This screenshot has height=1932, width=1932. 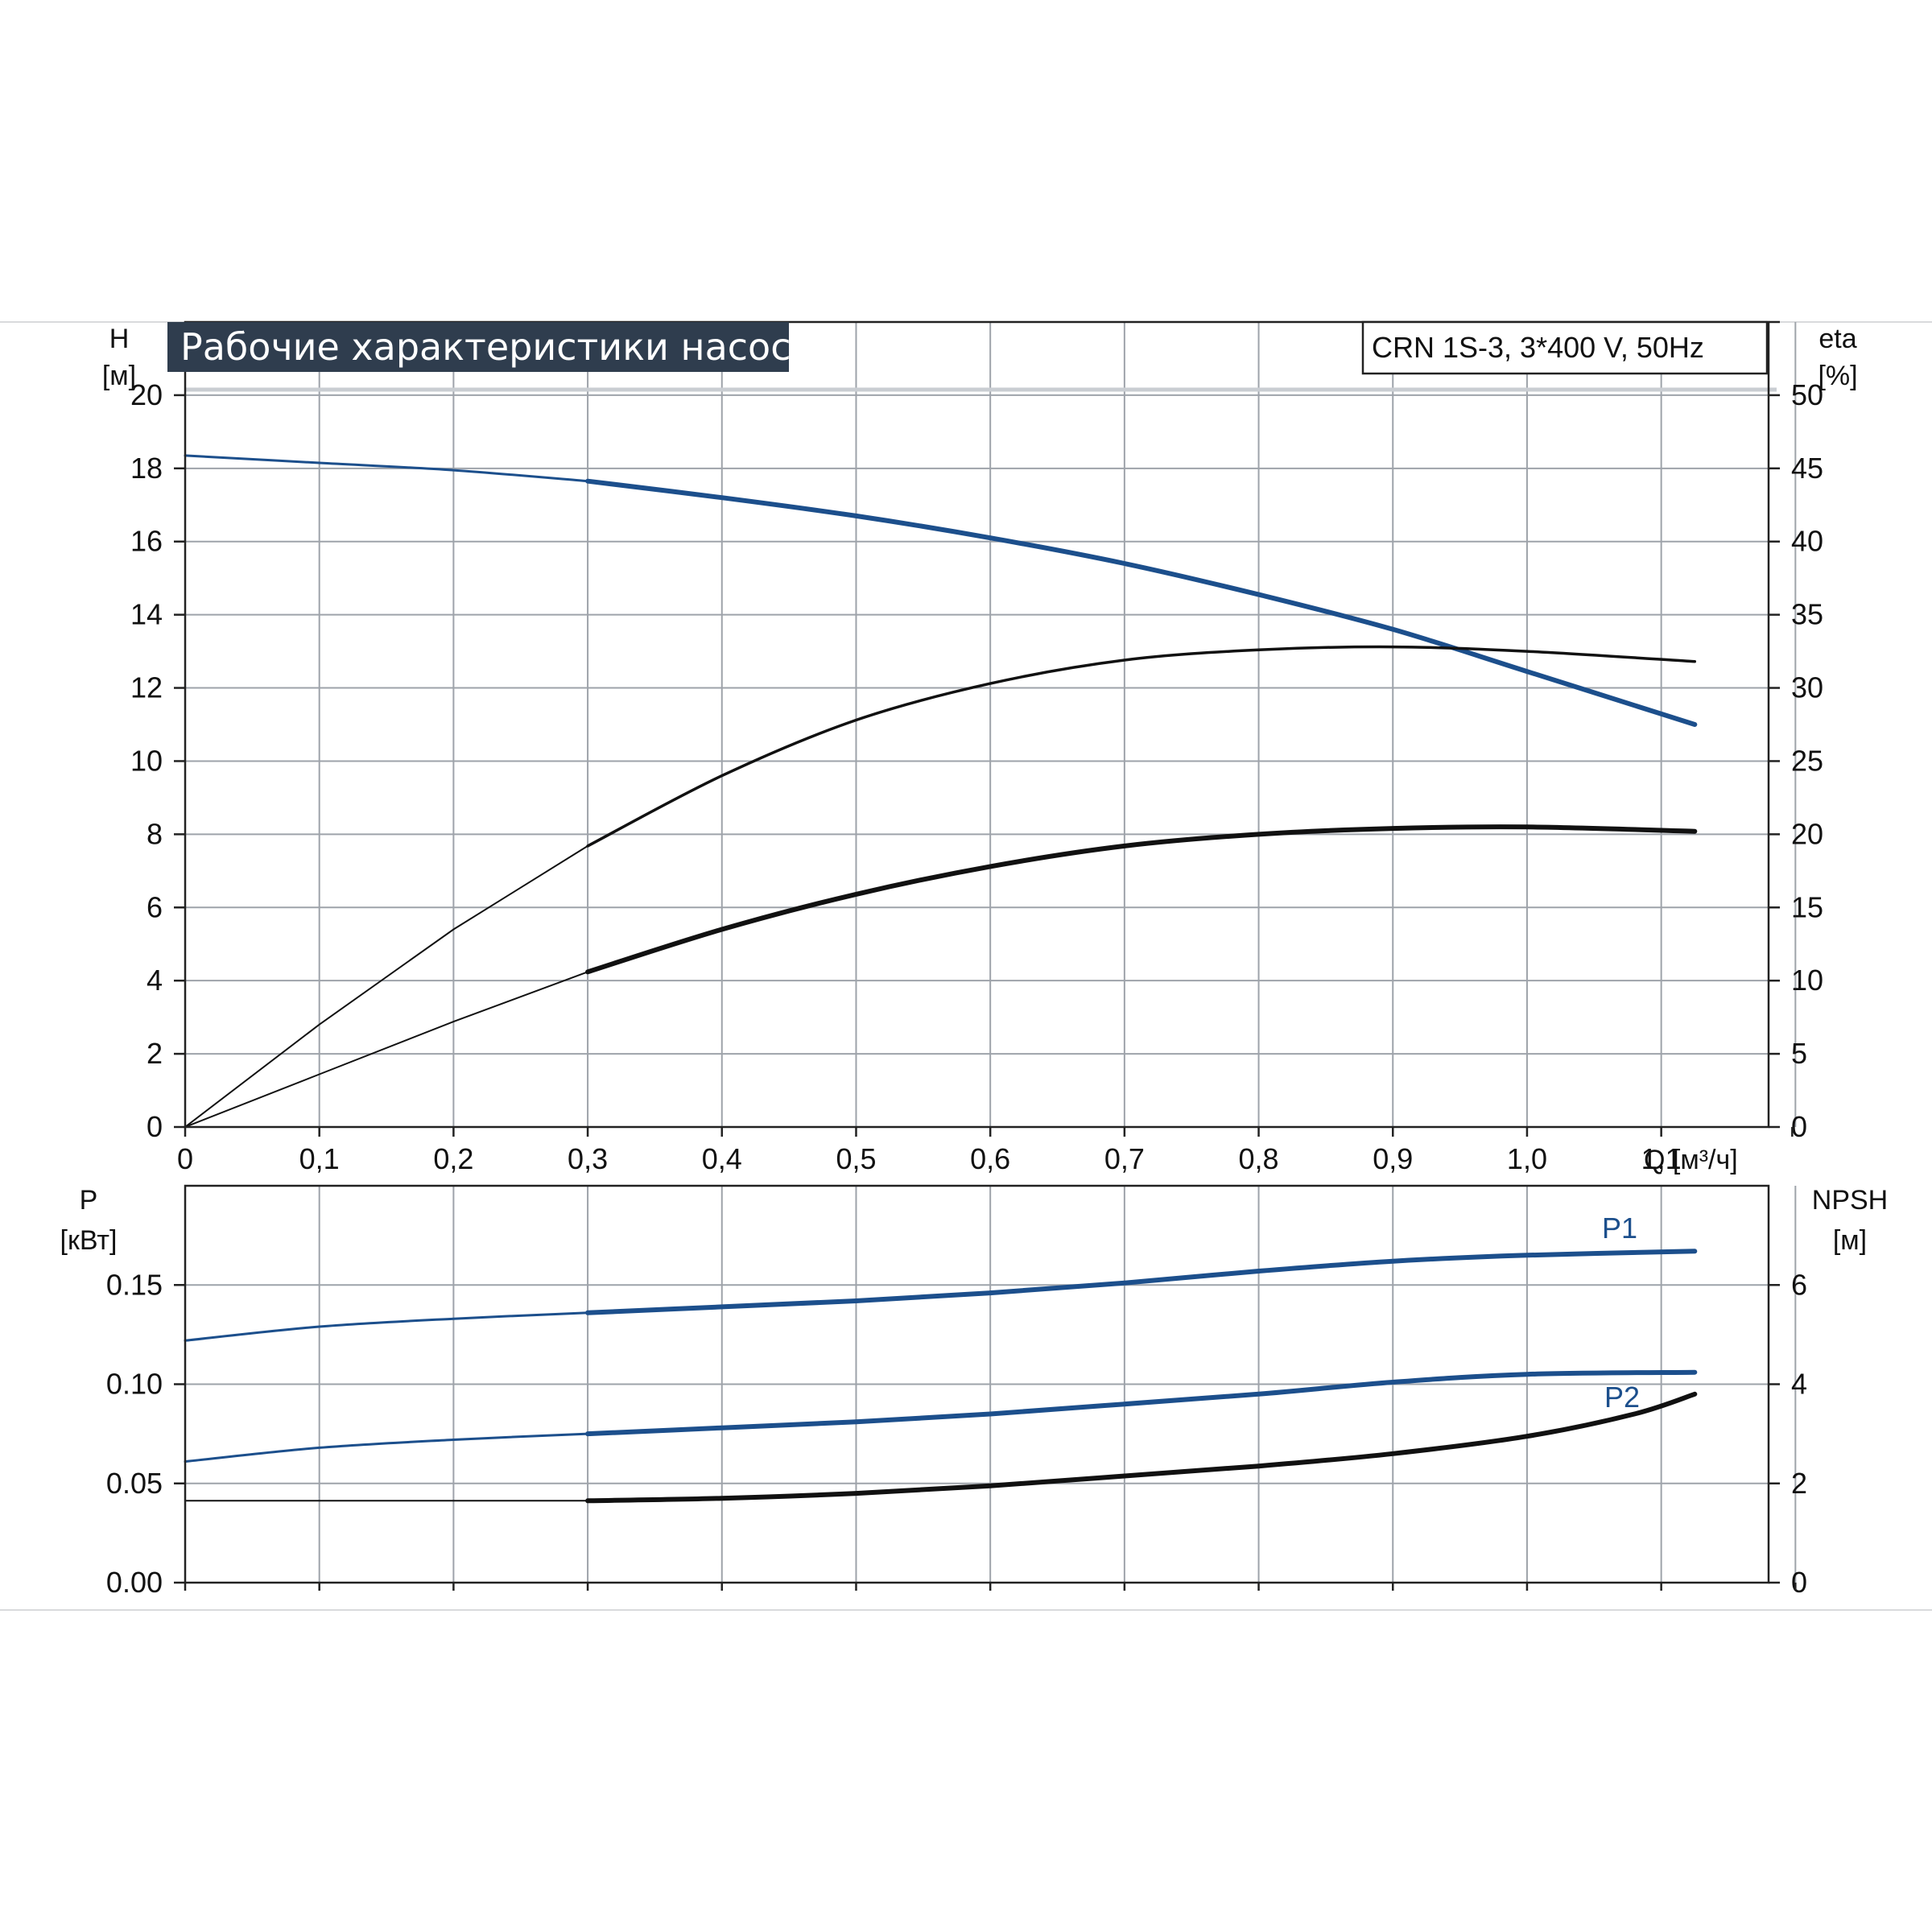 What do you see at coordinates (1807, 614) in the screenshot?
I see `efficiency-tick-label: 35` at bounding box center [1807, 614].